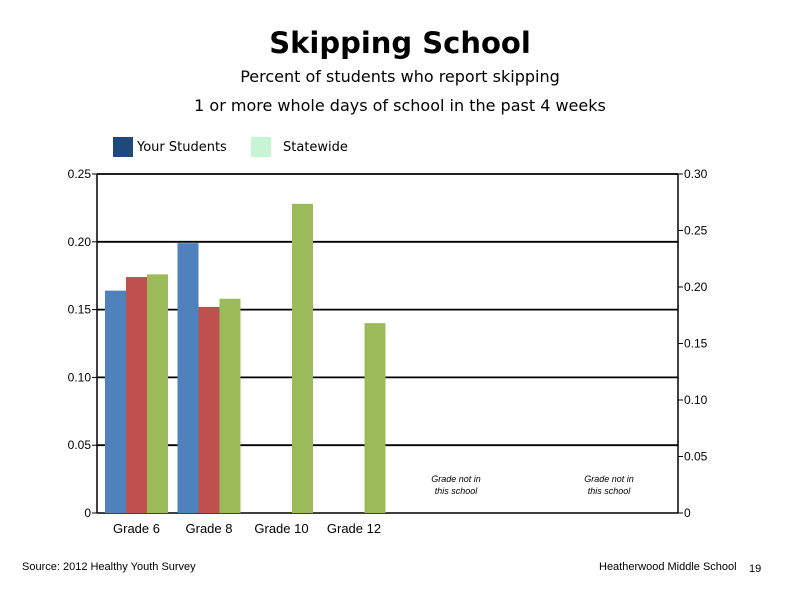 This screenshot has height=600, width=800. What do you see at coordinates (80, 310) in the screenshot?
I see `y-tick-label: 0.15` at bounding box center [80, 310].